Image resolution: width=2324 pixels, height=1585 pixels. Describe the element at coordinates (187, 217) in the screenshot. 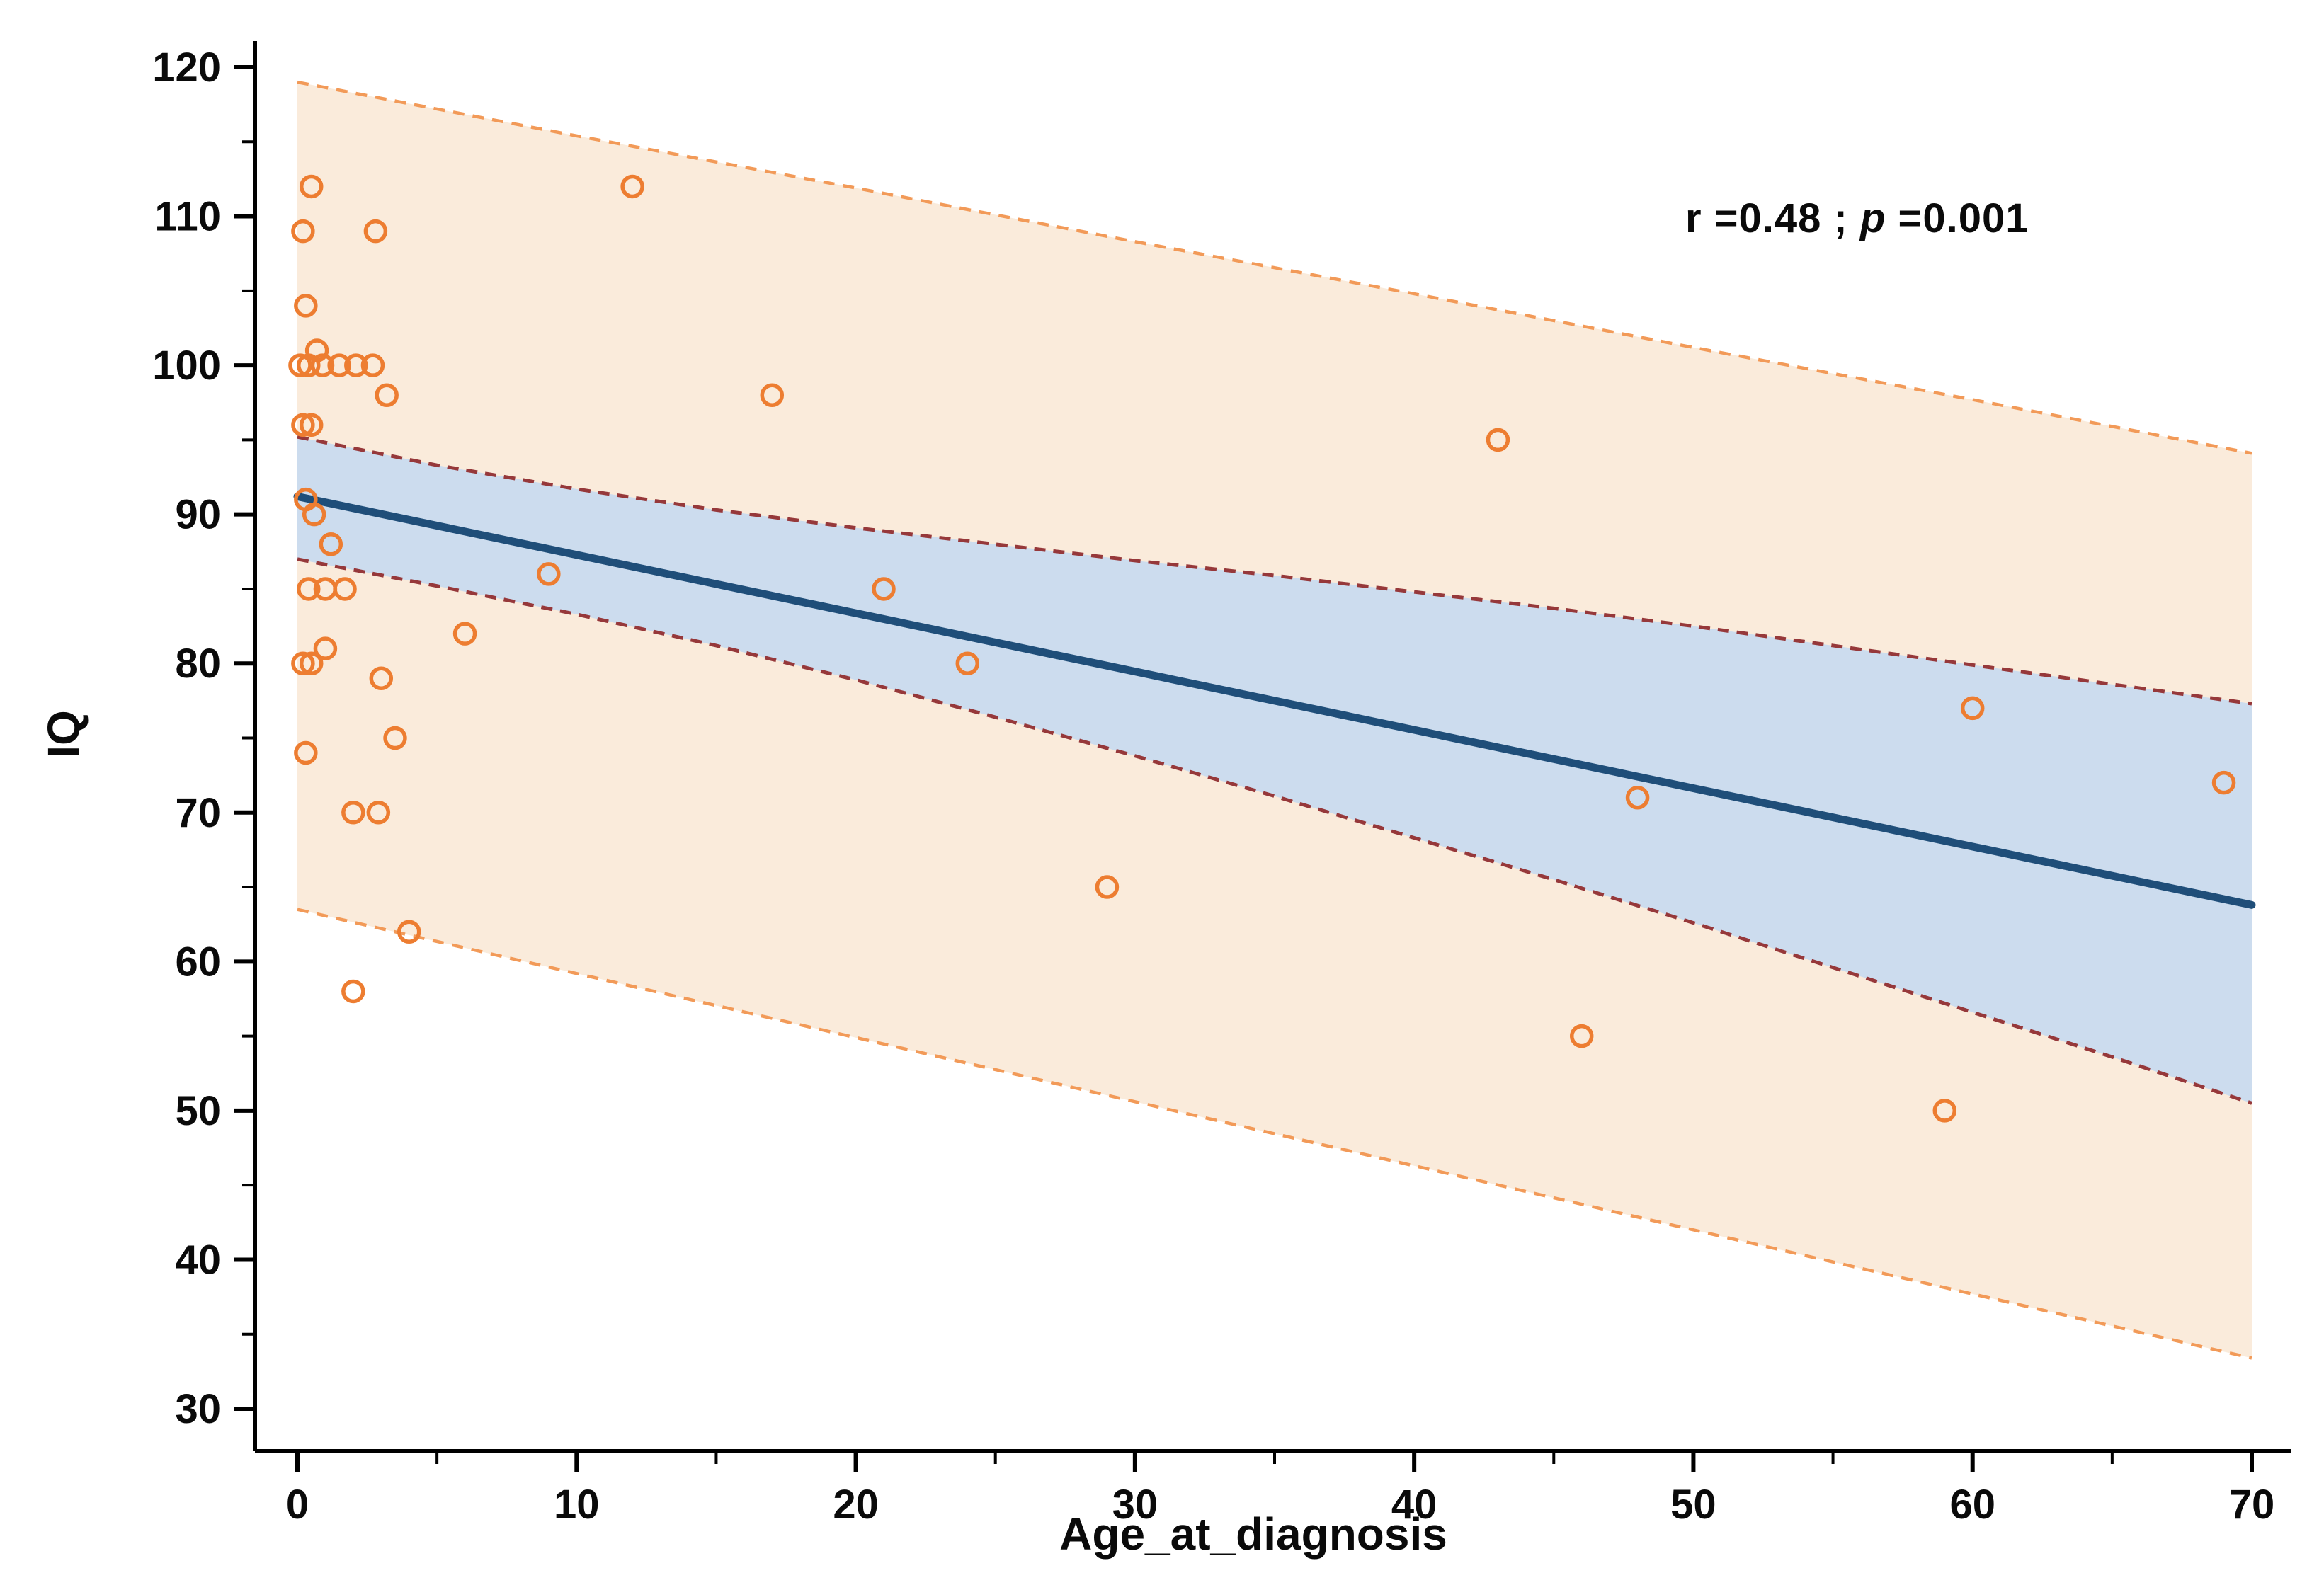

I see `y-tick-label: 110` at that location.